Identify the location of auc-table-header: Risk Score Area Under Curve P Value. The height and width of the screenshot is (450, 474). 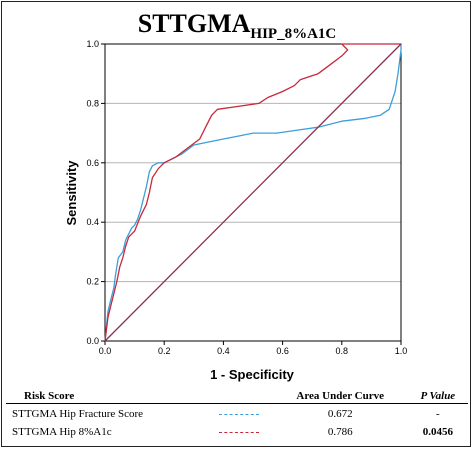
(237, 396).